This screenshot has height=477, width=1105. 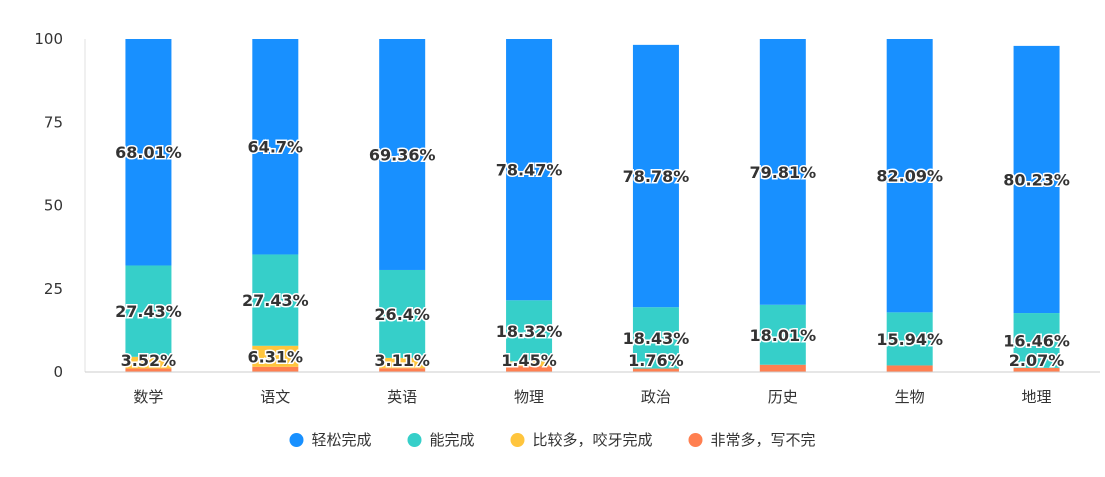 I want to click on legend-item: 比较多，咬牙完成, so click(x=581, y=440).